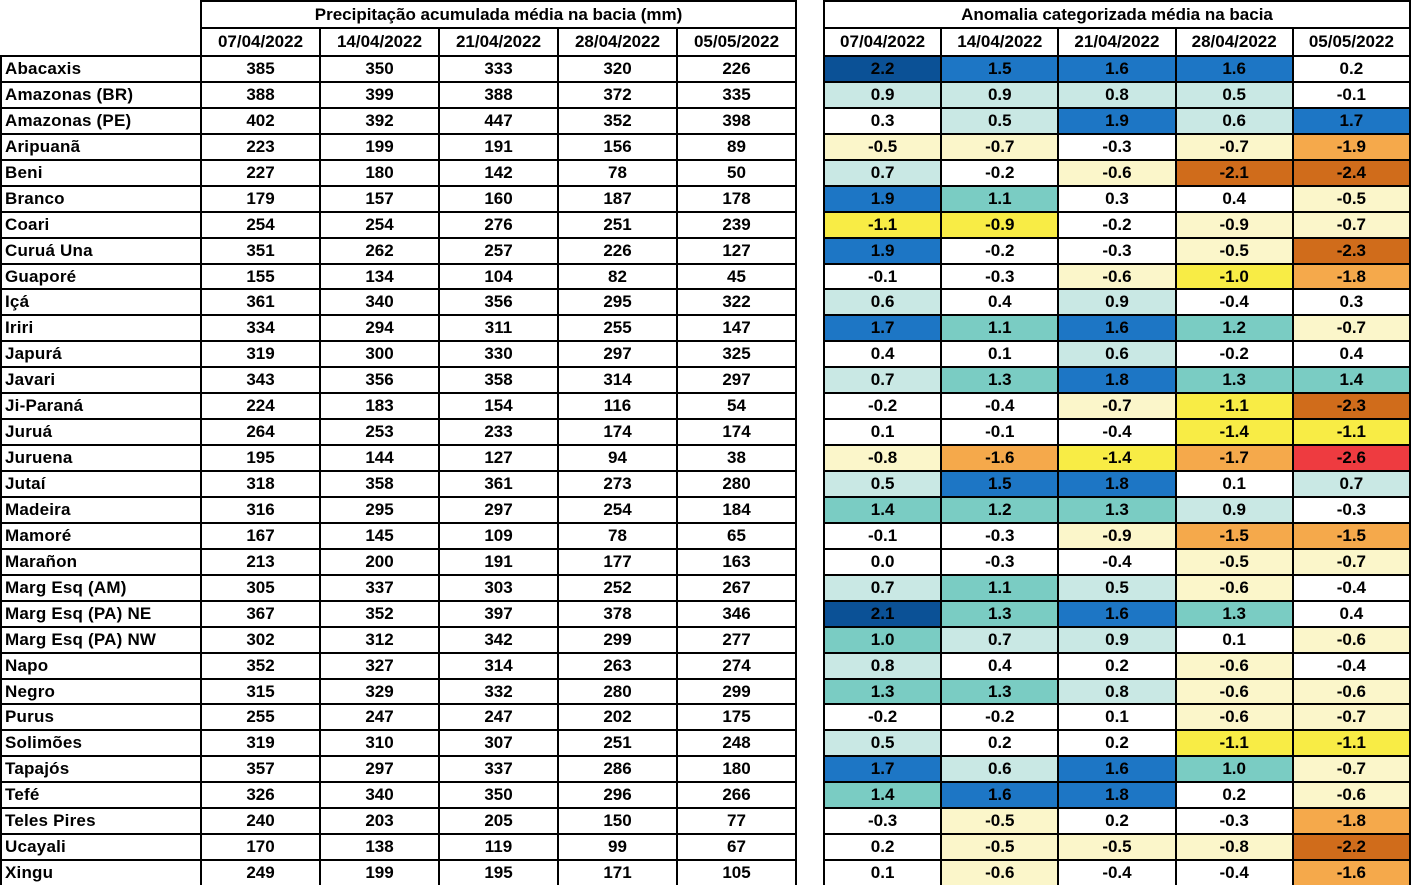 This screenshot has height=885, width=1411. Describe the element at coordinates (260, 432) in the screenshot. I see `precip-value-cell: 264` at that location.